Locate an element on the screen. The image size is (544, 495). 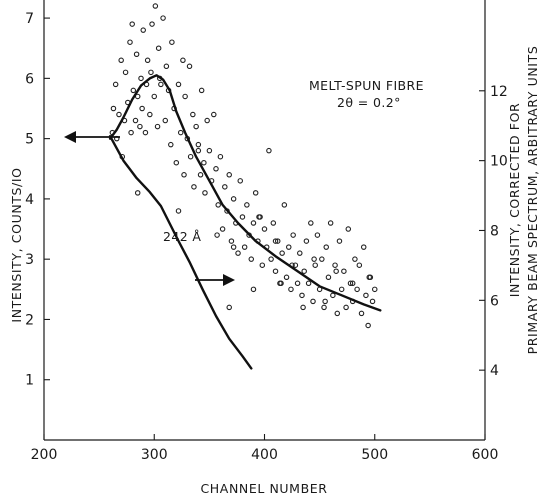
left-arrowhead is located at coordinates (70, 137).